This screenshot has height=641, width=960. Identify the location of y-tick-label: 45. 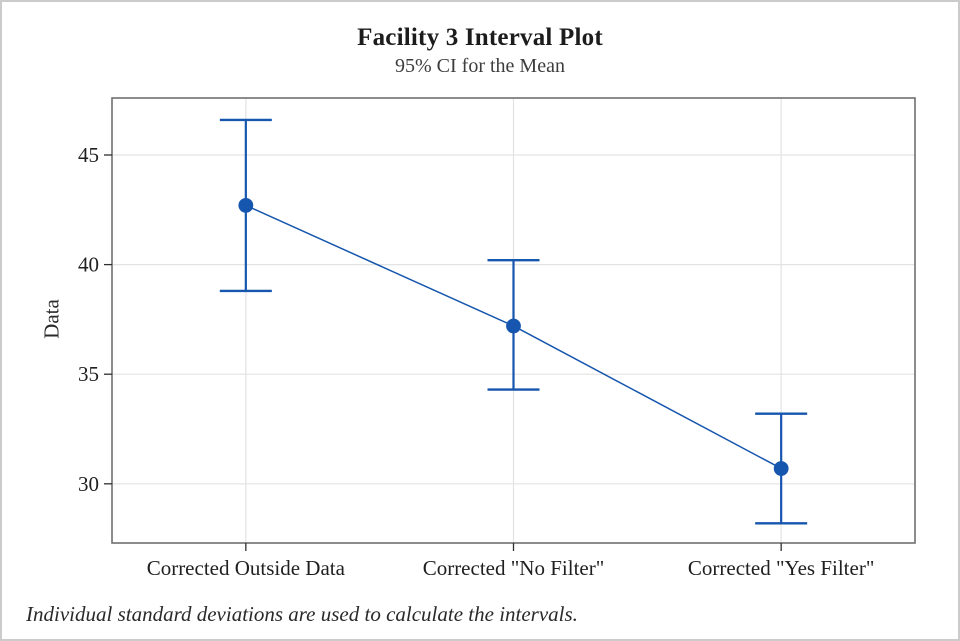
(88, 155).